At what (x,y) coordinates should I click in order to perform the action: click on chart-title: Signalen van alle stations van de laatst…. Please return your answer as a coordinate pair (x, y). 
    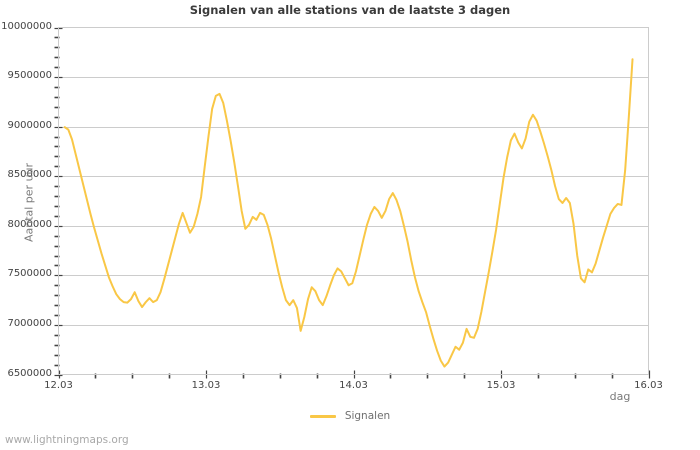
    Looking at the image, I should click on (350, 10).